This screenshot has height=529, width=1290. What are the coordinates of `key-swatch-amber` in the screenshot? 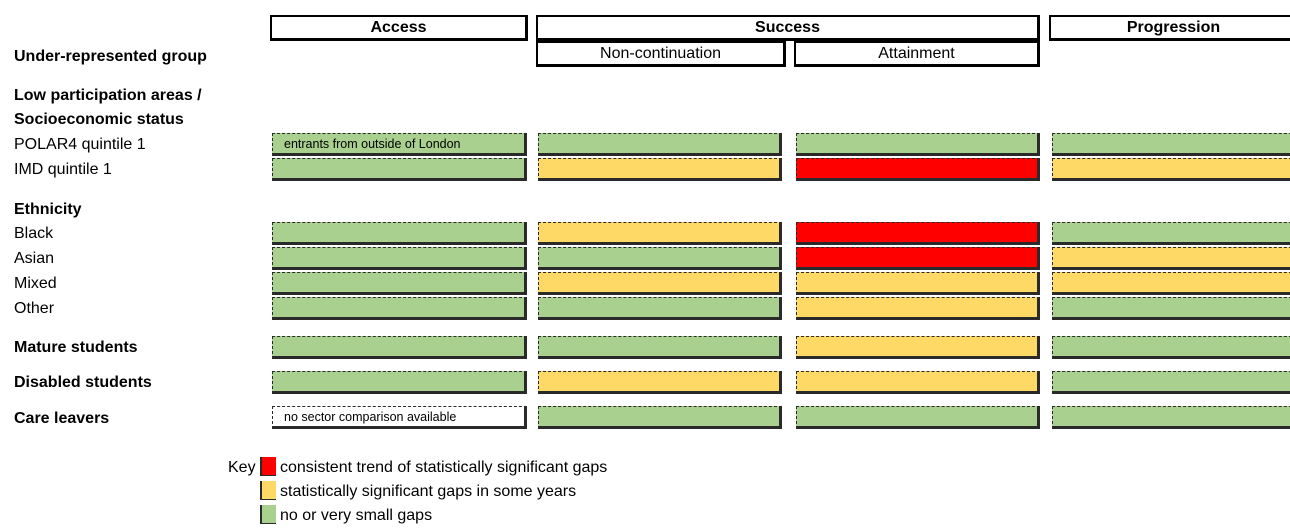 It's located at (268, 490).